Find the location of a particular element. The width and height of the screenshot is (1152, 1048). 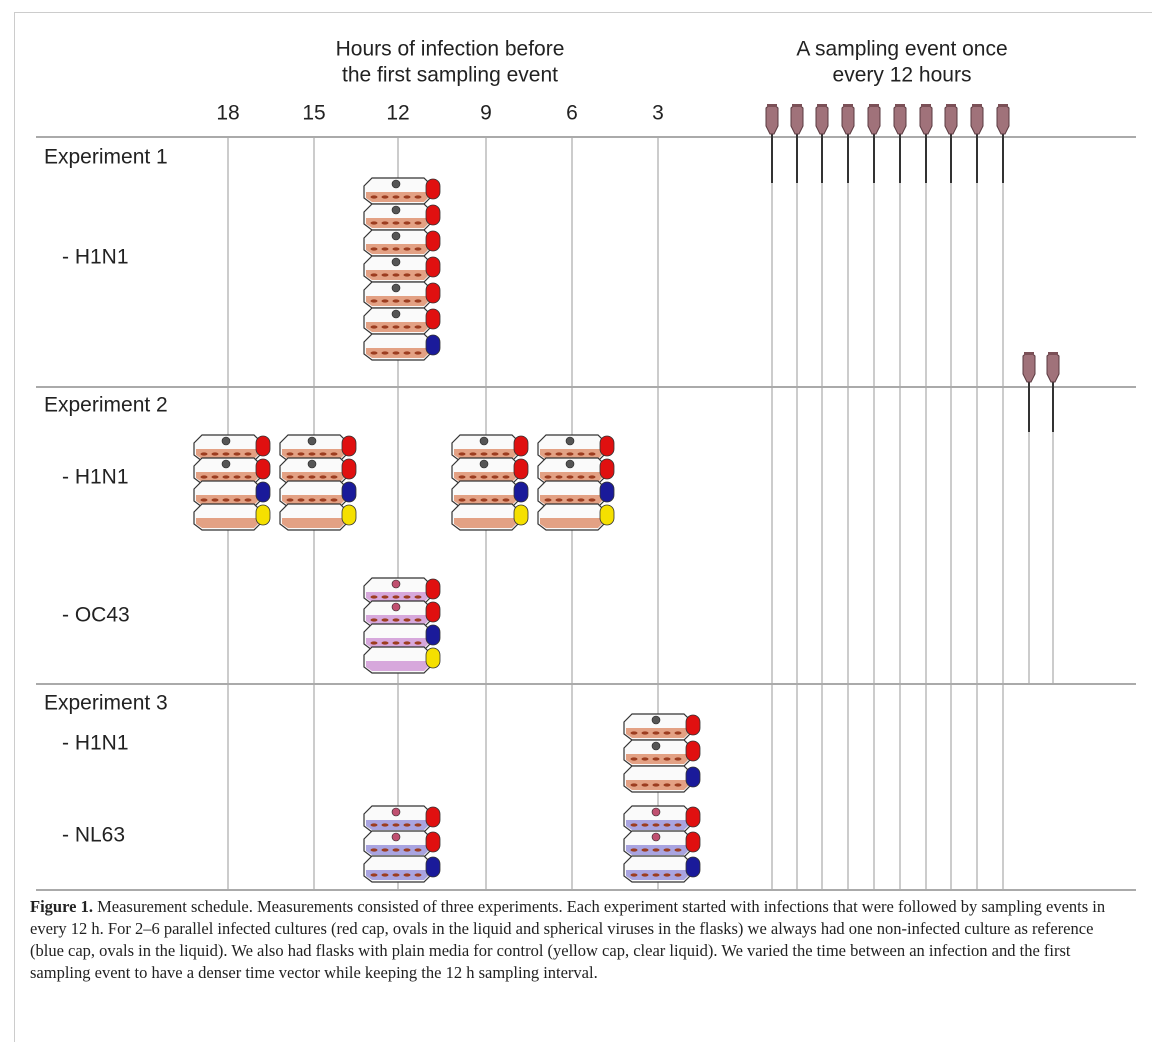

infection-title: the first sampling event is located at coordinates (450, 75).